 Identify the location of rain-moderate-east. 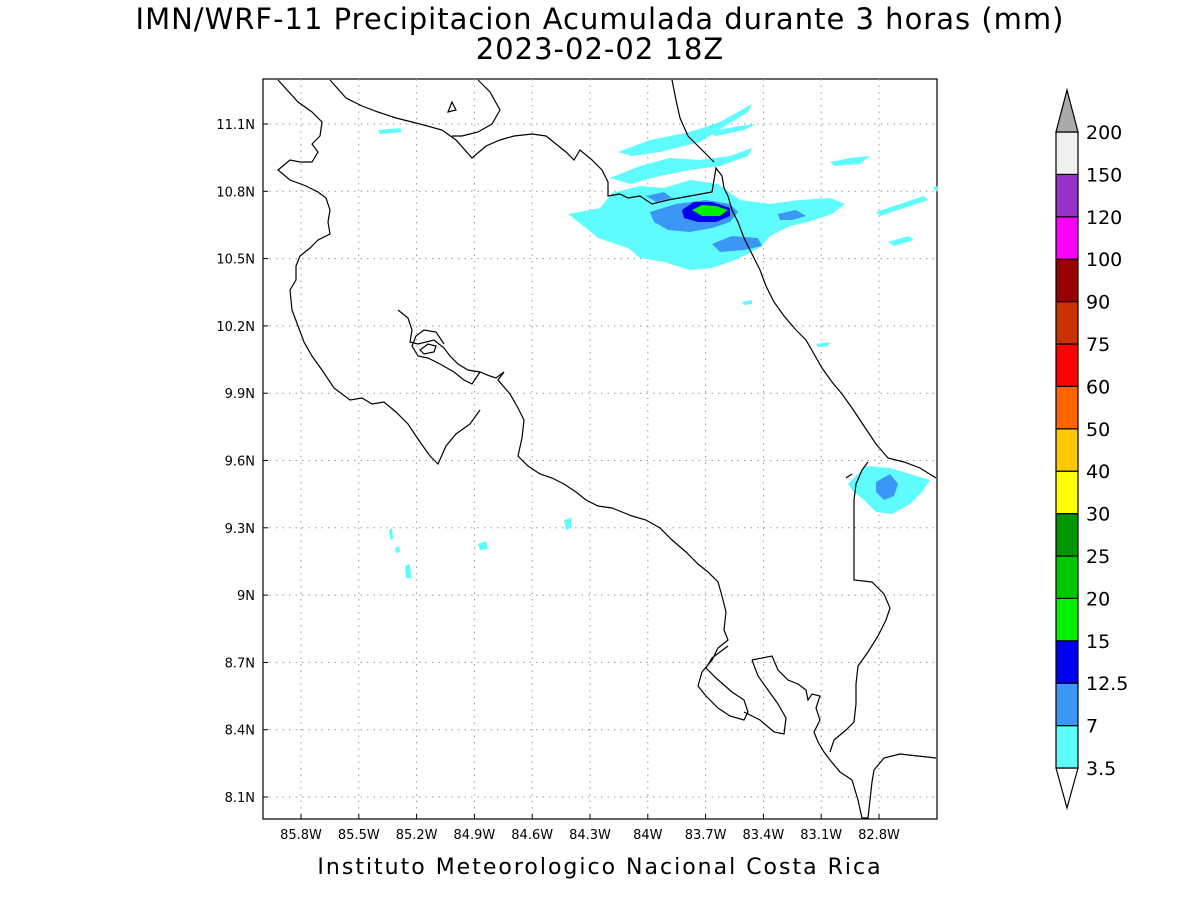
(887, 487).